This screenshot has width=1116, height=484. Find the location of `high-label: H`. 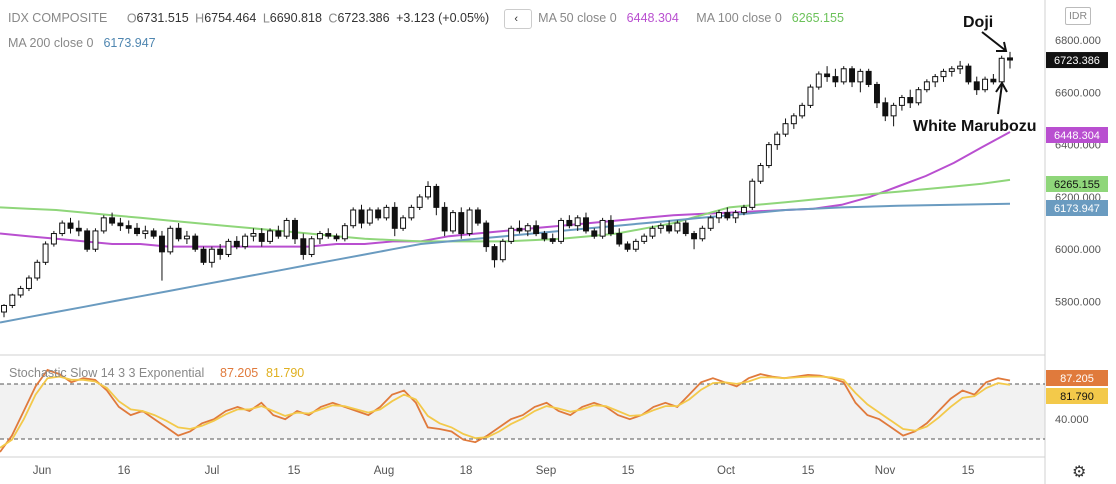

high-label: H is located at coordinates (200, 18).